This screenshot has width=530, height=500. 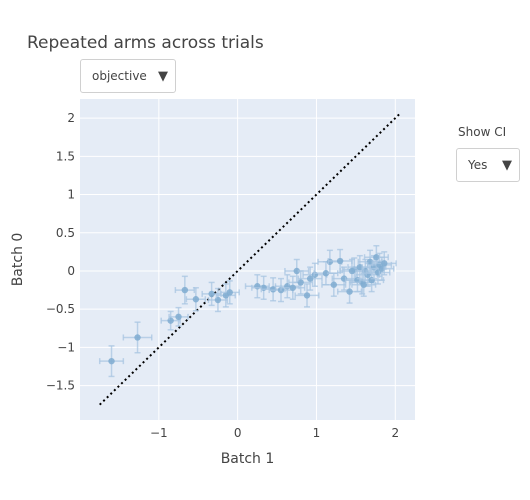 What do you see at coordinates (159, 433) in the screenshot?
I see `x-tick-label: −1` at bounding box center [159, 433].